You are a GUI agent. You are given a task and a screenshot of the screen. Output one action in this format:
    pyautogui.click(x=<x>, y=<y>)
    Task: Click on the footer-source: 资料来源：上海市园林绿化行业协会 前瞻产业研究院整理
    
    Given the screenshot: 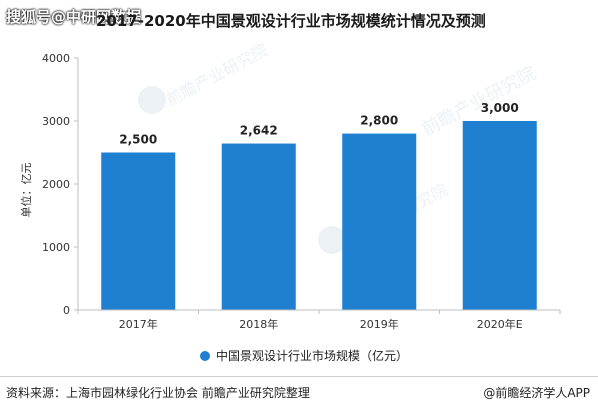 What is the action you would take?
    pyautogui.click(x=158, y=393)
    